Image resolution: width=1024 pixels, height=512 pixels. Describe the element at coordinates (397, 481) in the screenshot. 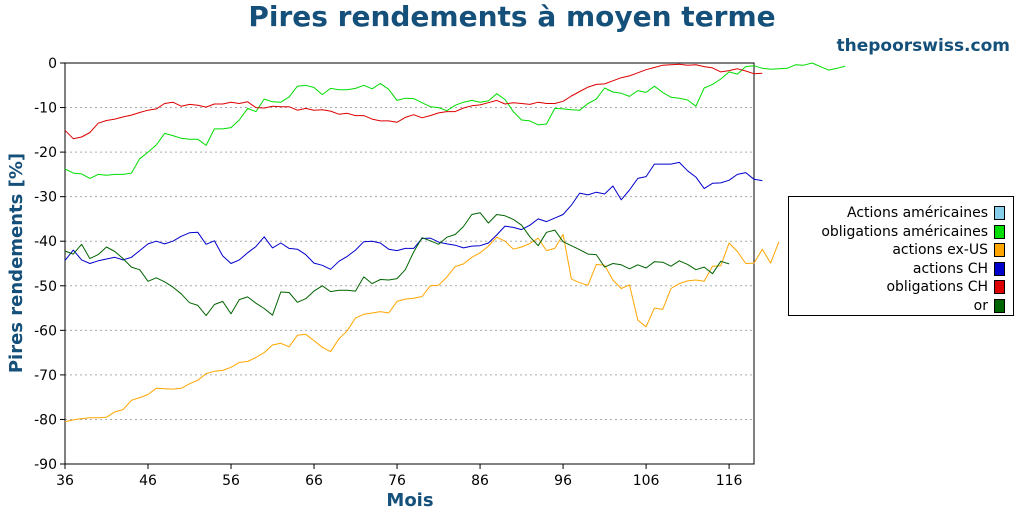

I see `x-tick-label: 76` at that location.